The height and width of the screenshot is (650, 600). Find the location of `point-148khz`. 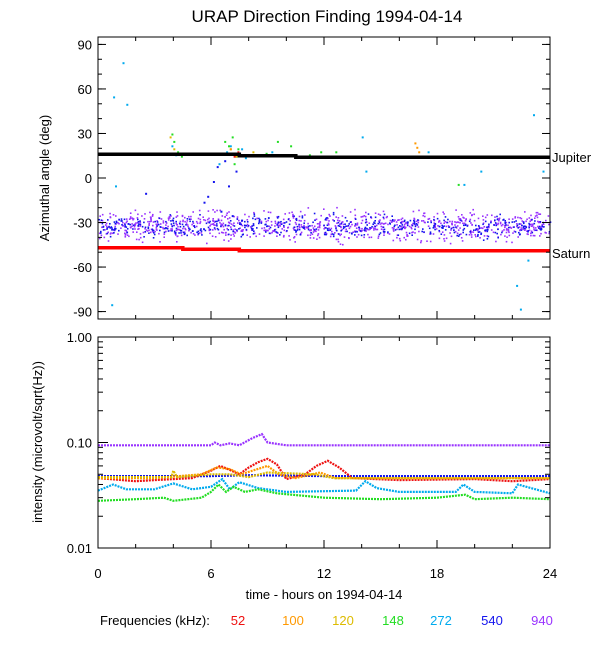

point-148khz is located at coordinates (232, 137).